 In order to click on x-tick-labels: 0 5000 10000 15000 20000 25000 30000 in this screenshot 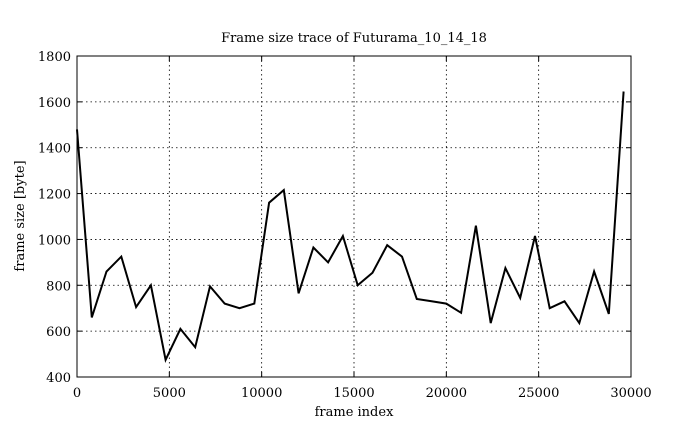, I will do `click(362, 393)`.